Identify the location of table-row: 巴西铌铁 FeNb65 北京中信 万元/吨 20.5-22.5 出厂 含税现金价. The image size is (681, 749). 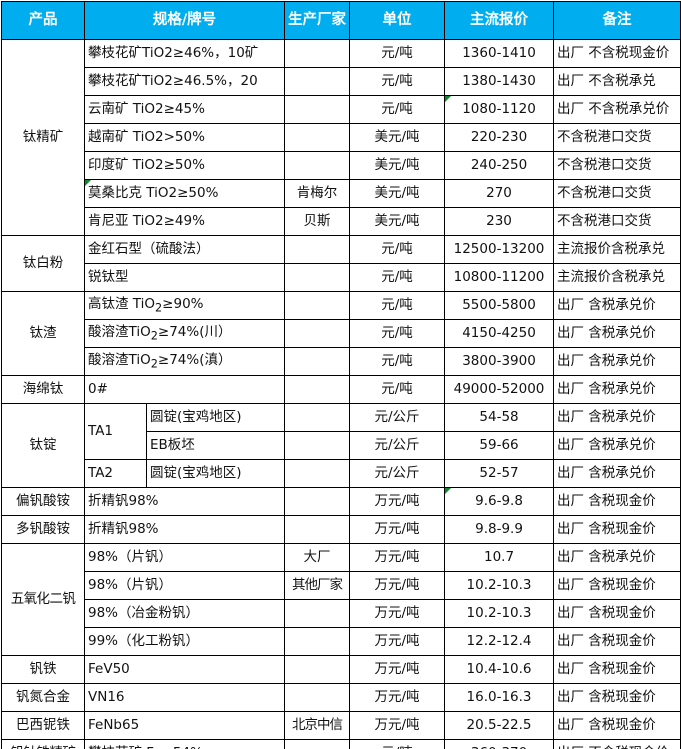
(341, 725).